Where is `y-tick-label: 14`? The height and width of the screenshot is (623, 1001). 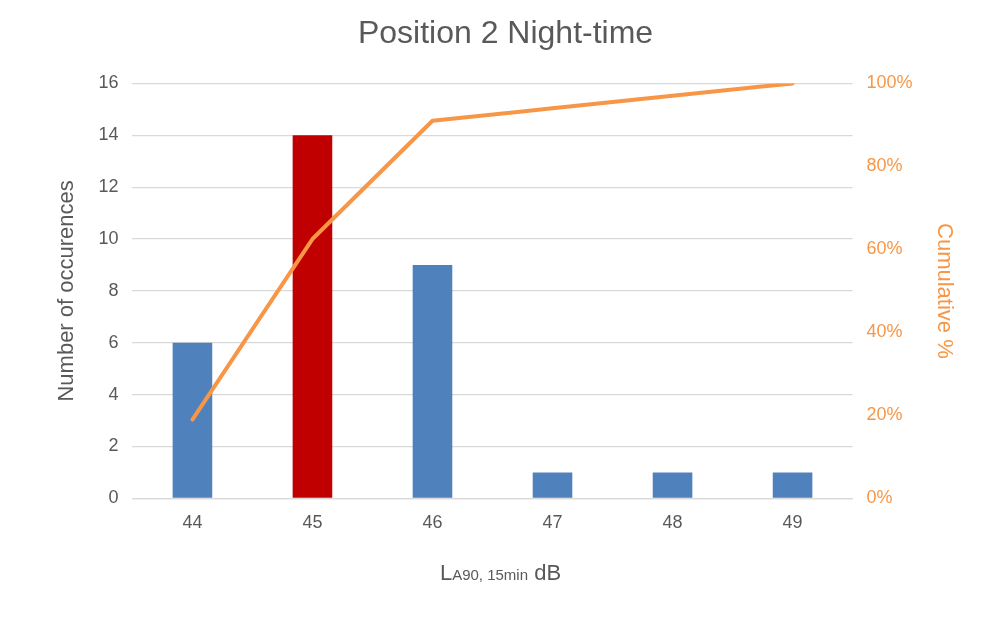 y-tick-label: 14 is located at coordinates (108, 134).